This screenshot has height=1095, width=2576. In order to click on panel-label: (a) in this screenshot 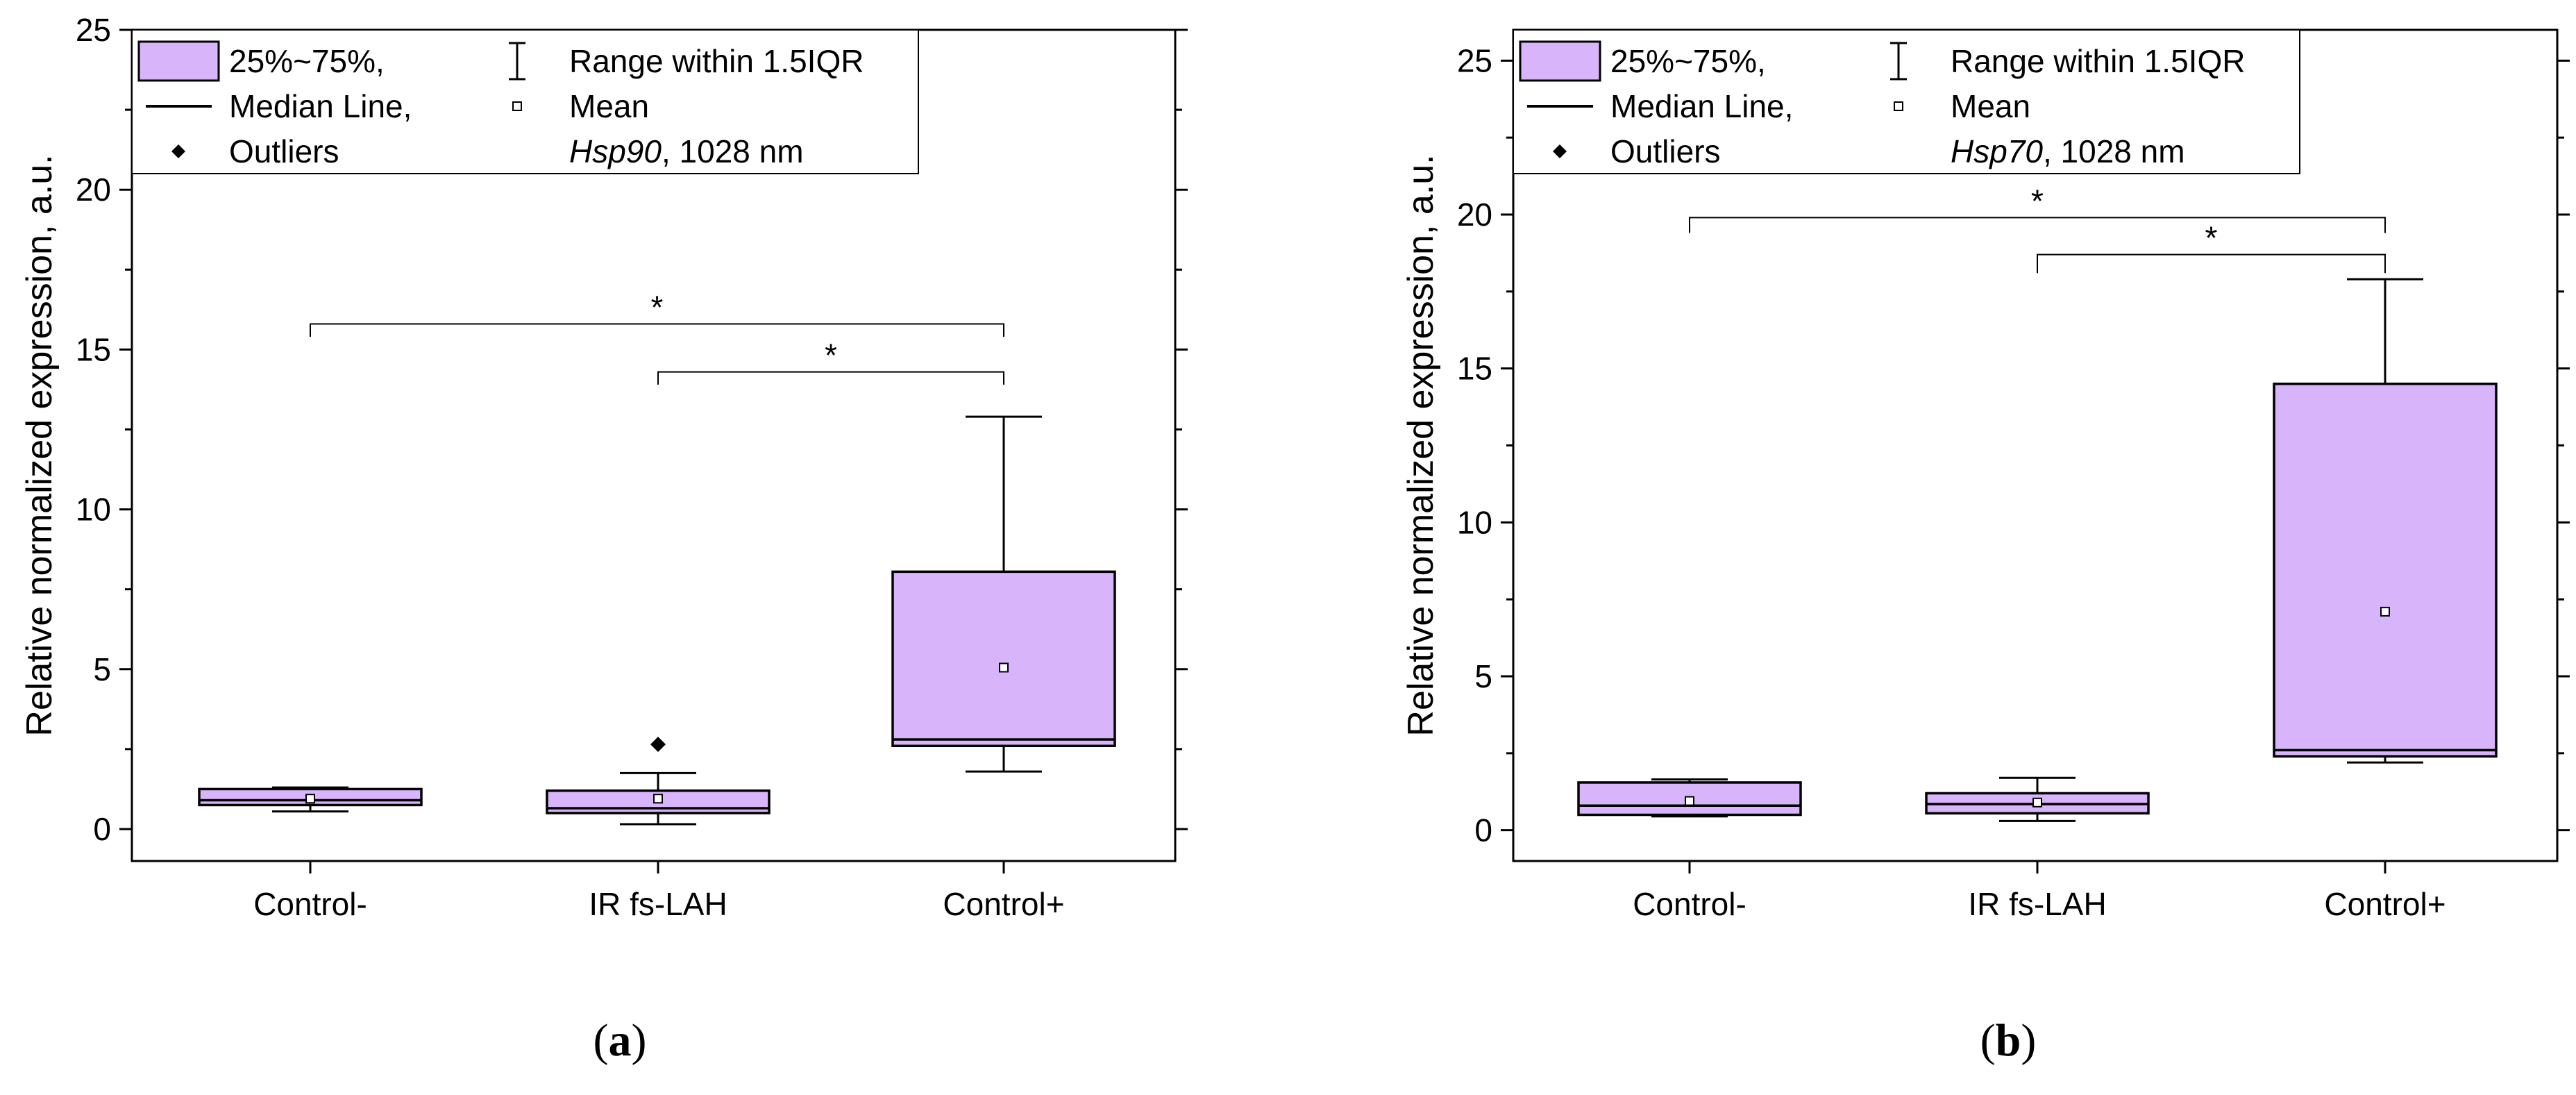, I will do `click(620, 1040)`.